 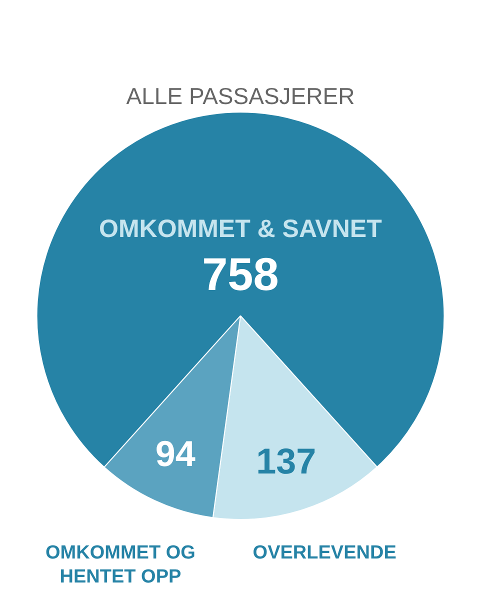 What do you see at coordinates (121, 565) in the screenshot?
I see `slice-label: OMKOMMET OG HENTET OPP` at bounding box center [121, 565].